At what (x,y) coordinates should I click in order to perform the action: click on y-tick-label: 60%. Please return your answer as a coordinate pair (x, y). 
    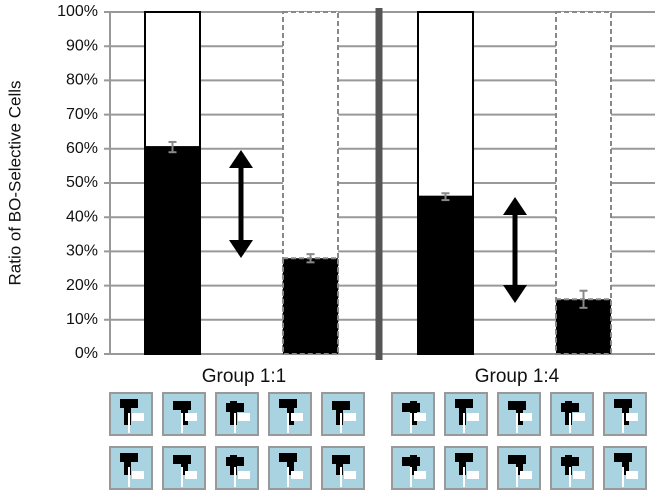
    Looking at the image, I should click on (82, 148).